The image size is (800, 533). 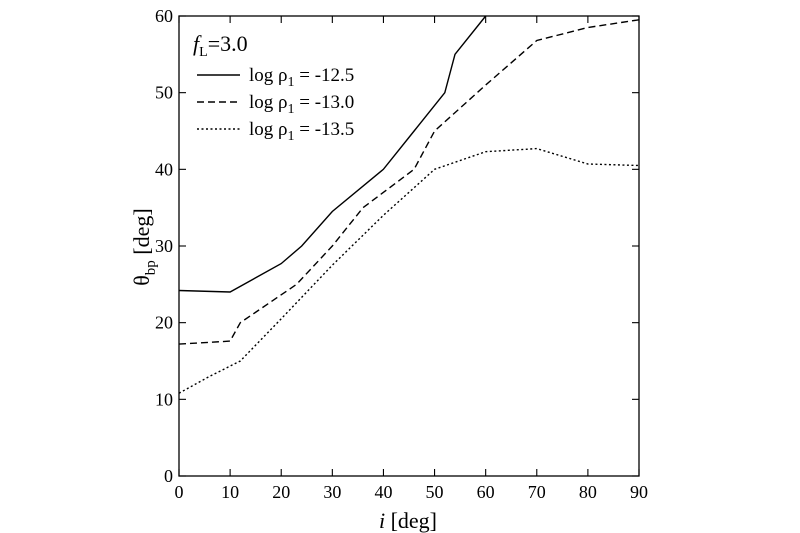 What do you see at coordinates (382, 520) in the screenshot?
I see `x-axis-symbol: i` at bounding box center [382, 520].